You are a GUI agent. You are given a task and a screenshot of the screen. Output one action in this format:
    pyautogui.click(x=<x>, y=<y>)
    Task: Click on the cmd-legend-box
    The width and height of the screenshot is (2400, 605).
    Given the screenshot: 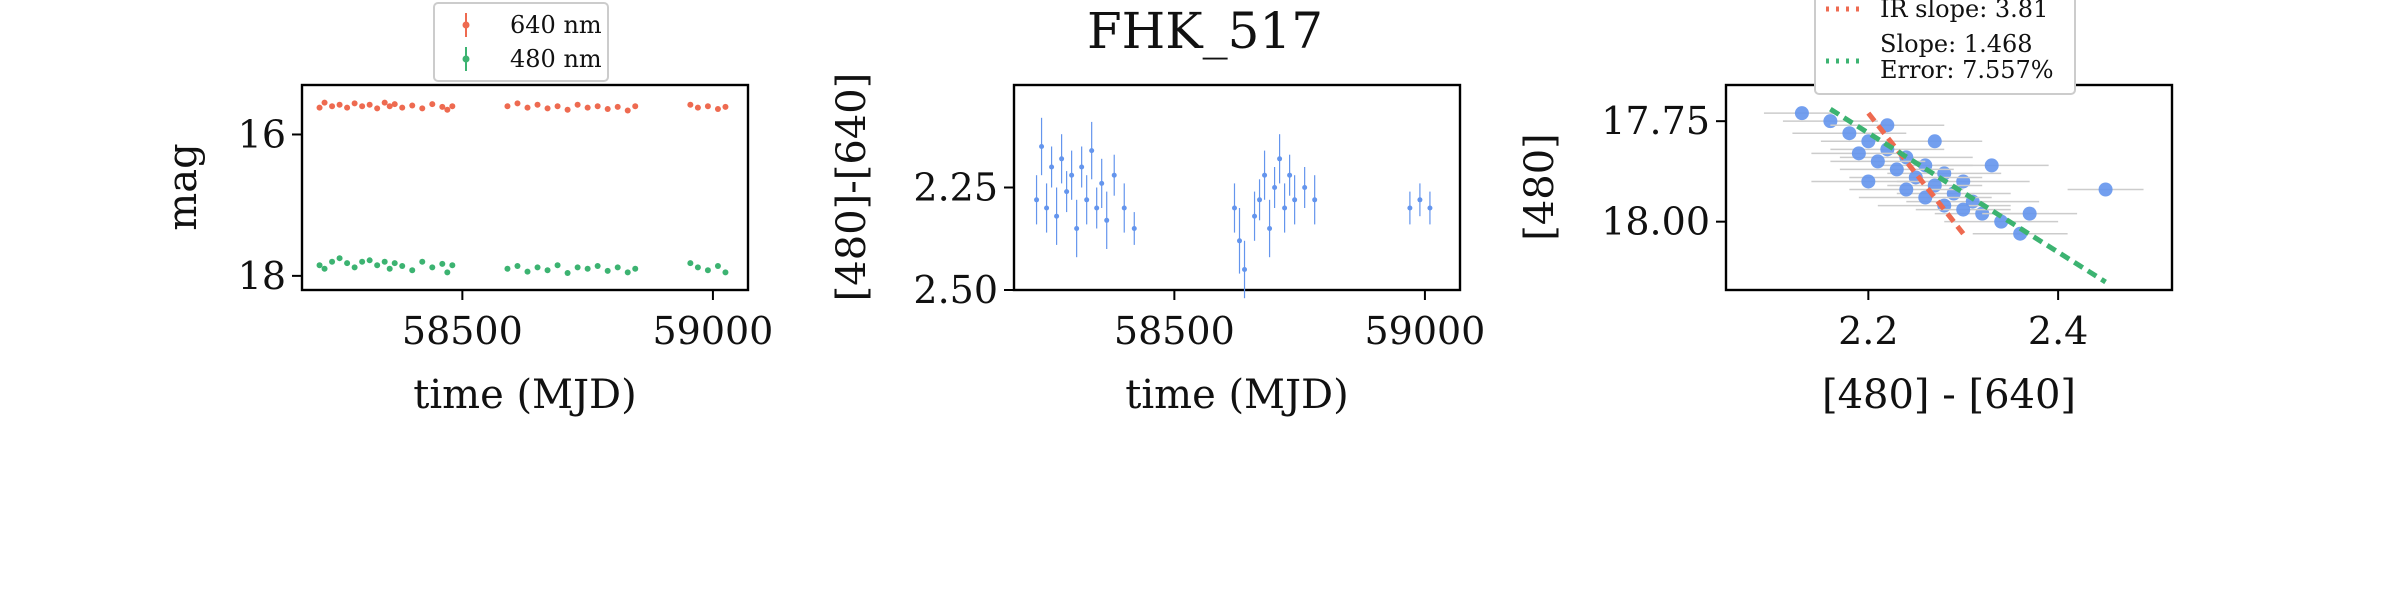 What is the action you would take?
    pyautogui.click(x=1945, y=47)
    